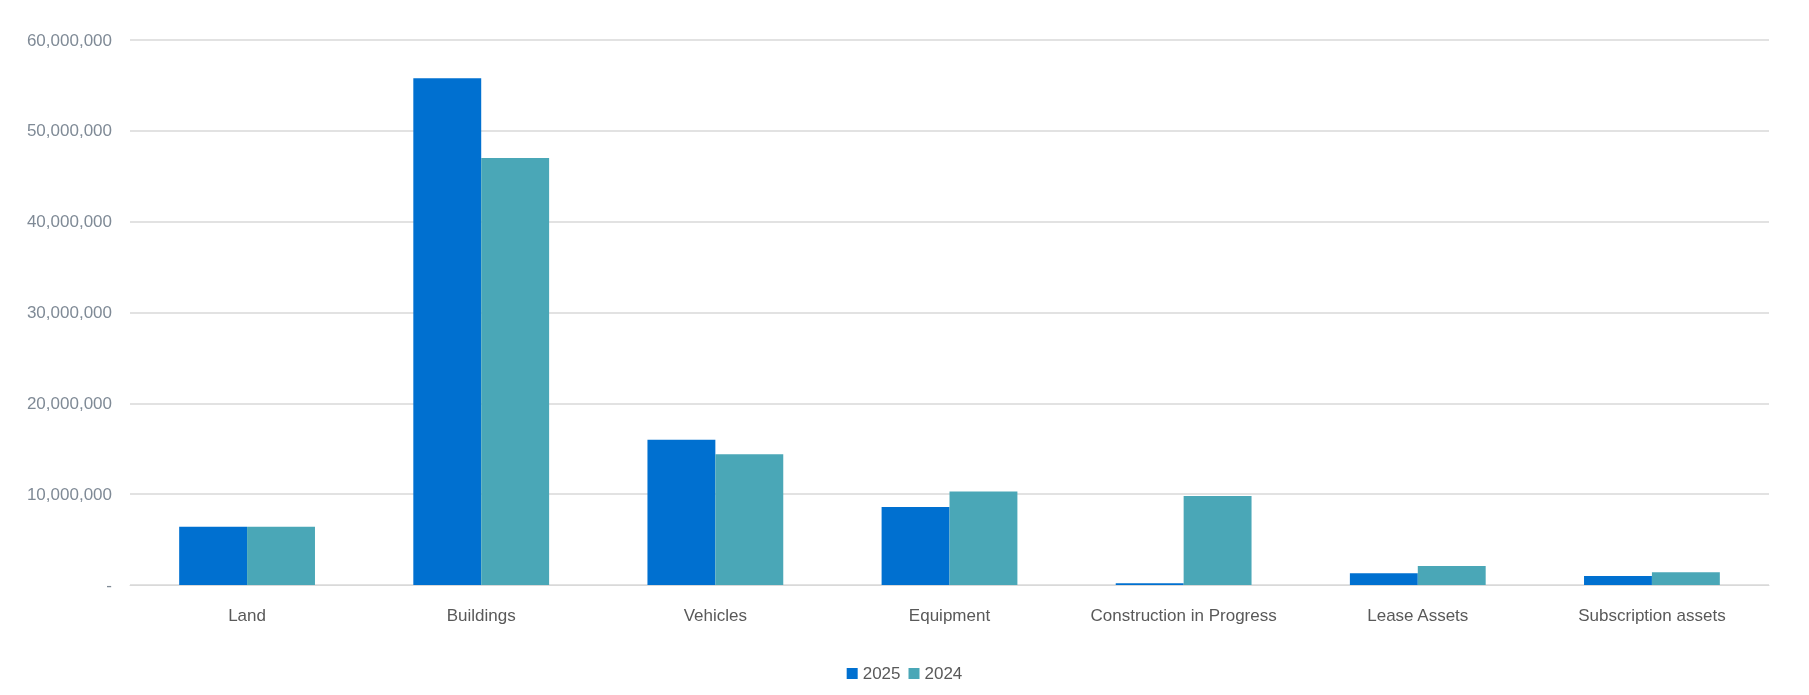 The image size is (1809, 695). Describe the element at coordinates (69, 40) in the screenshot. I see `y-tick-label: 60,000,000` at that location.